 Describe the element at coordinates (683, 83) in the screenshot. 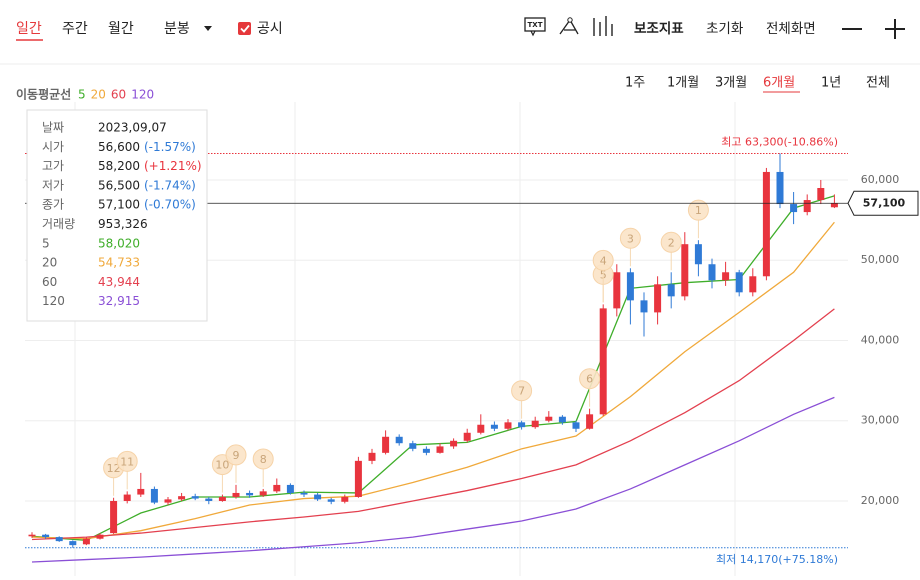

I see `period: 1개월` at that location.